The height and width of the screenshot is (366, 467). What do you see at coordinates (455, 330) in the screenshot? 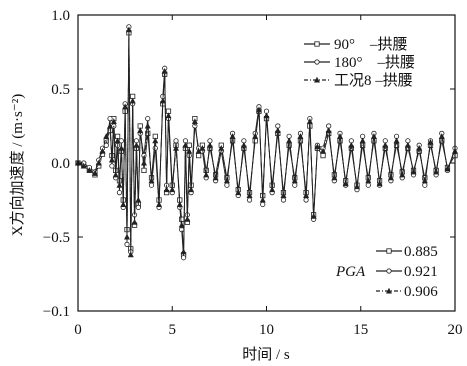
I see `x-tick-label: 20` at bounding box center [455, 330].